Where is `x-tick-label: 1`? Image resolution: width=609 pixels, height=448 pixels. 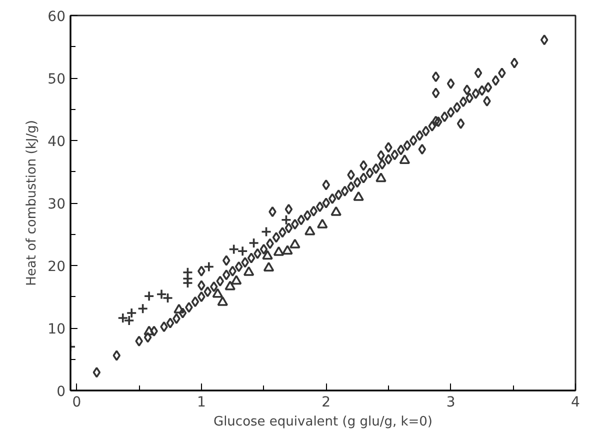
x-tick-label: 1 is located at coordinates (201, 402).